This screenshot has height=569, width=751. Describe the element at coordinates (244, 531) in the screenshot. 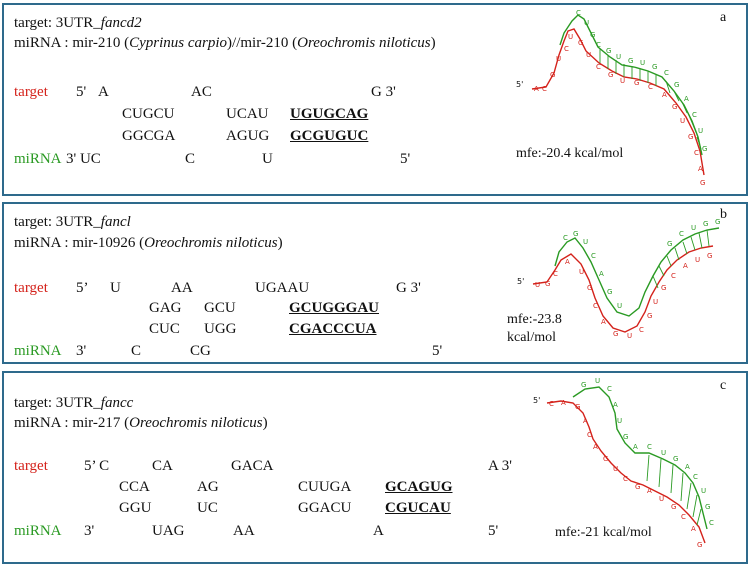

I see `seq-token: AA` at that location.